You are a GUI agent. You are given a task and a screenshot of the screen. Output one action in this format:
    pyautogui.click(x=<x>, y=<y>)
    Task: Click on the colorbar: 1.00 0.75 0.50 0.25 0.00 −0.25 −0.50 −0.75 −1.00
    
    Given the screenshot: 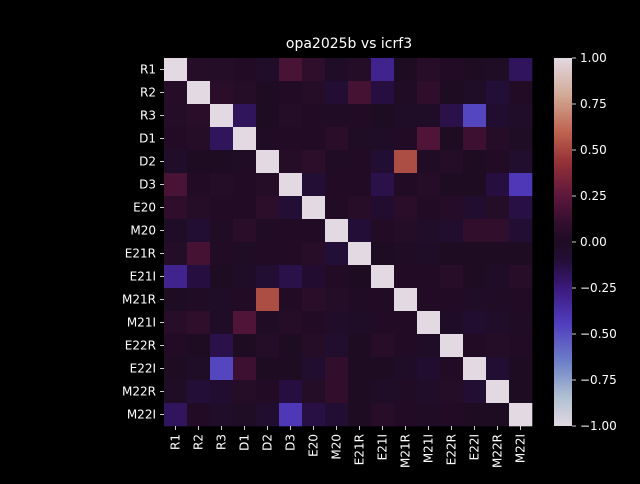 What is the action you would take?
    pyautogui.click(x=585, y=242)
    